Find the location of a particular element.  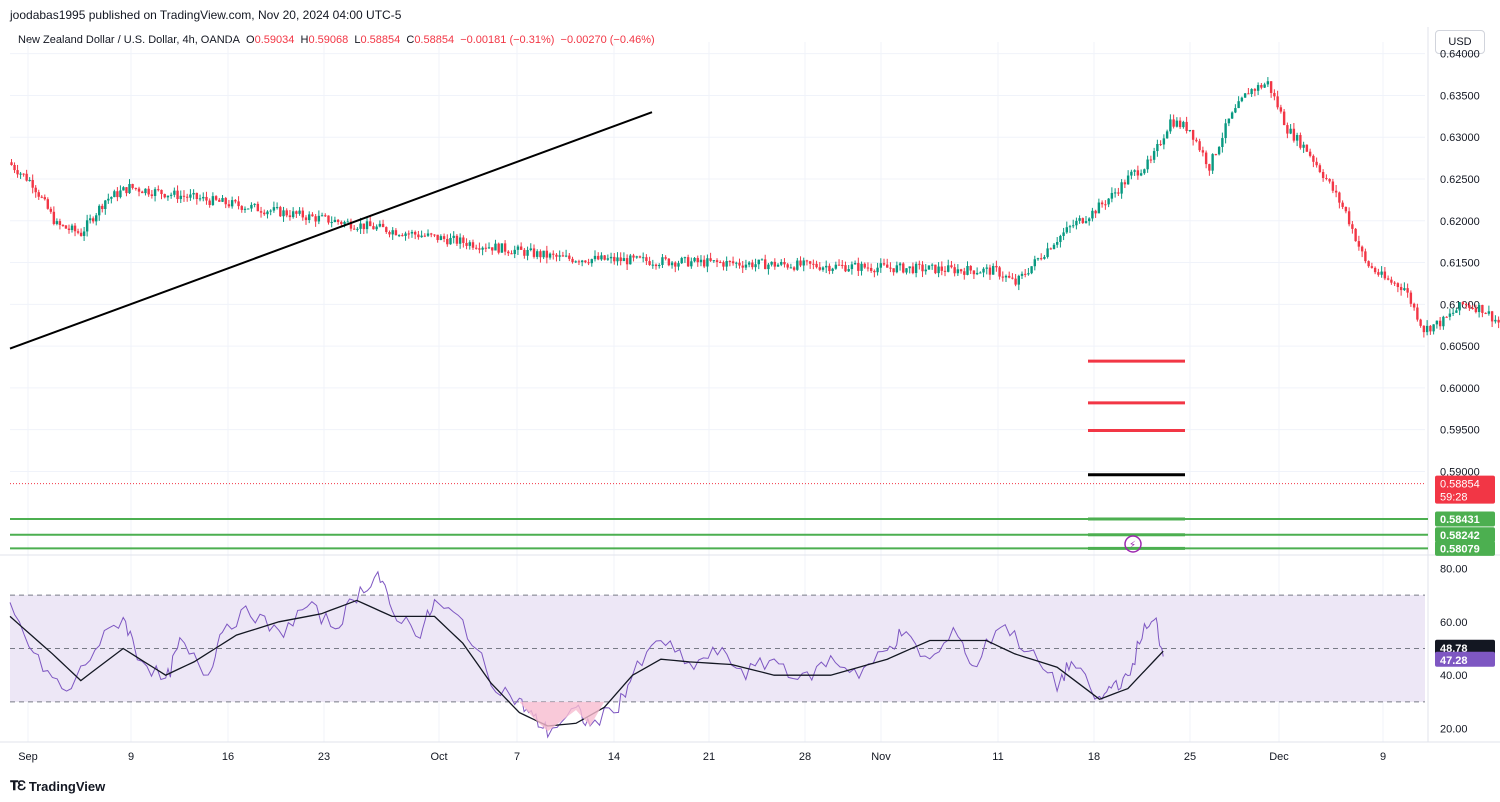

time-tick-label: Oct is located at coordinates (438, 757).